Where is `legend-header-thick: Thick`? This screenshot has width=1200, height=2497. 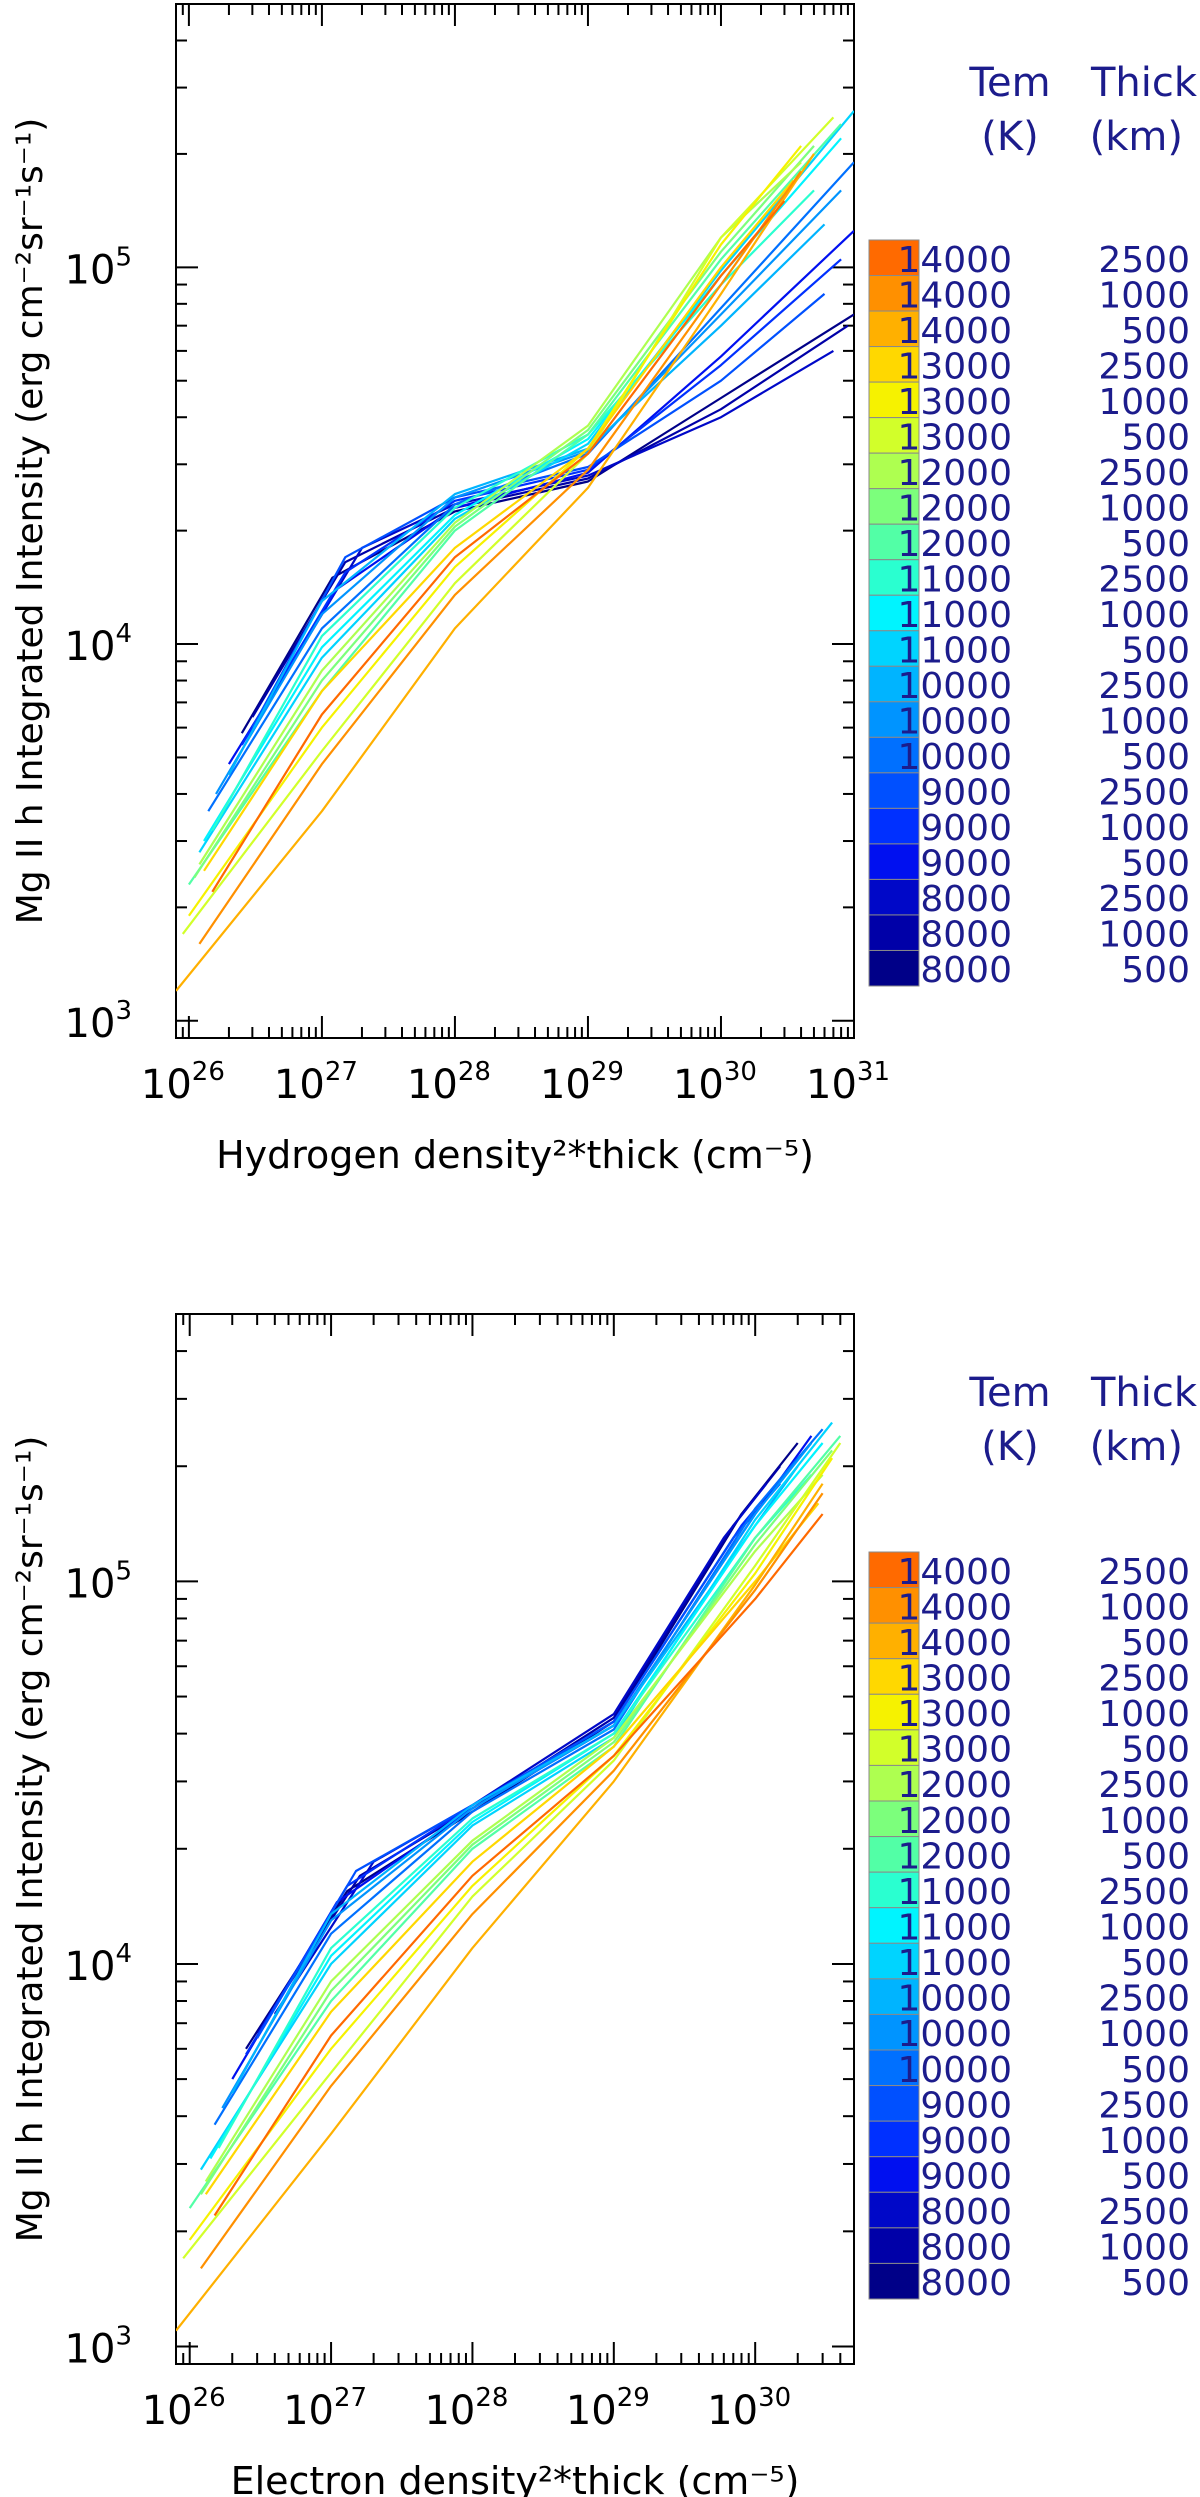
legend-header-thick: Thick is located at coordinates (1144, 83).